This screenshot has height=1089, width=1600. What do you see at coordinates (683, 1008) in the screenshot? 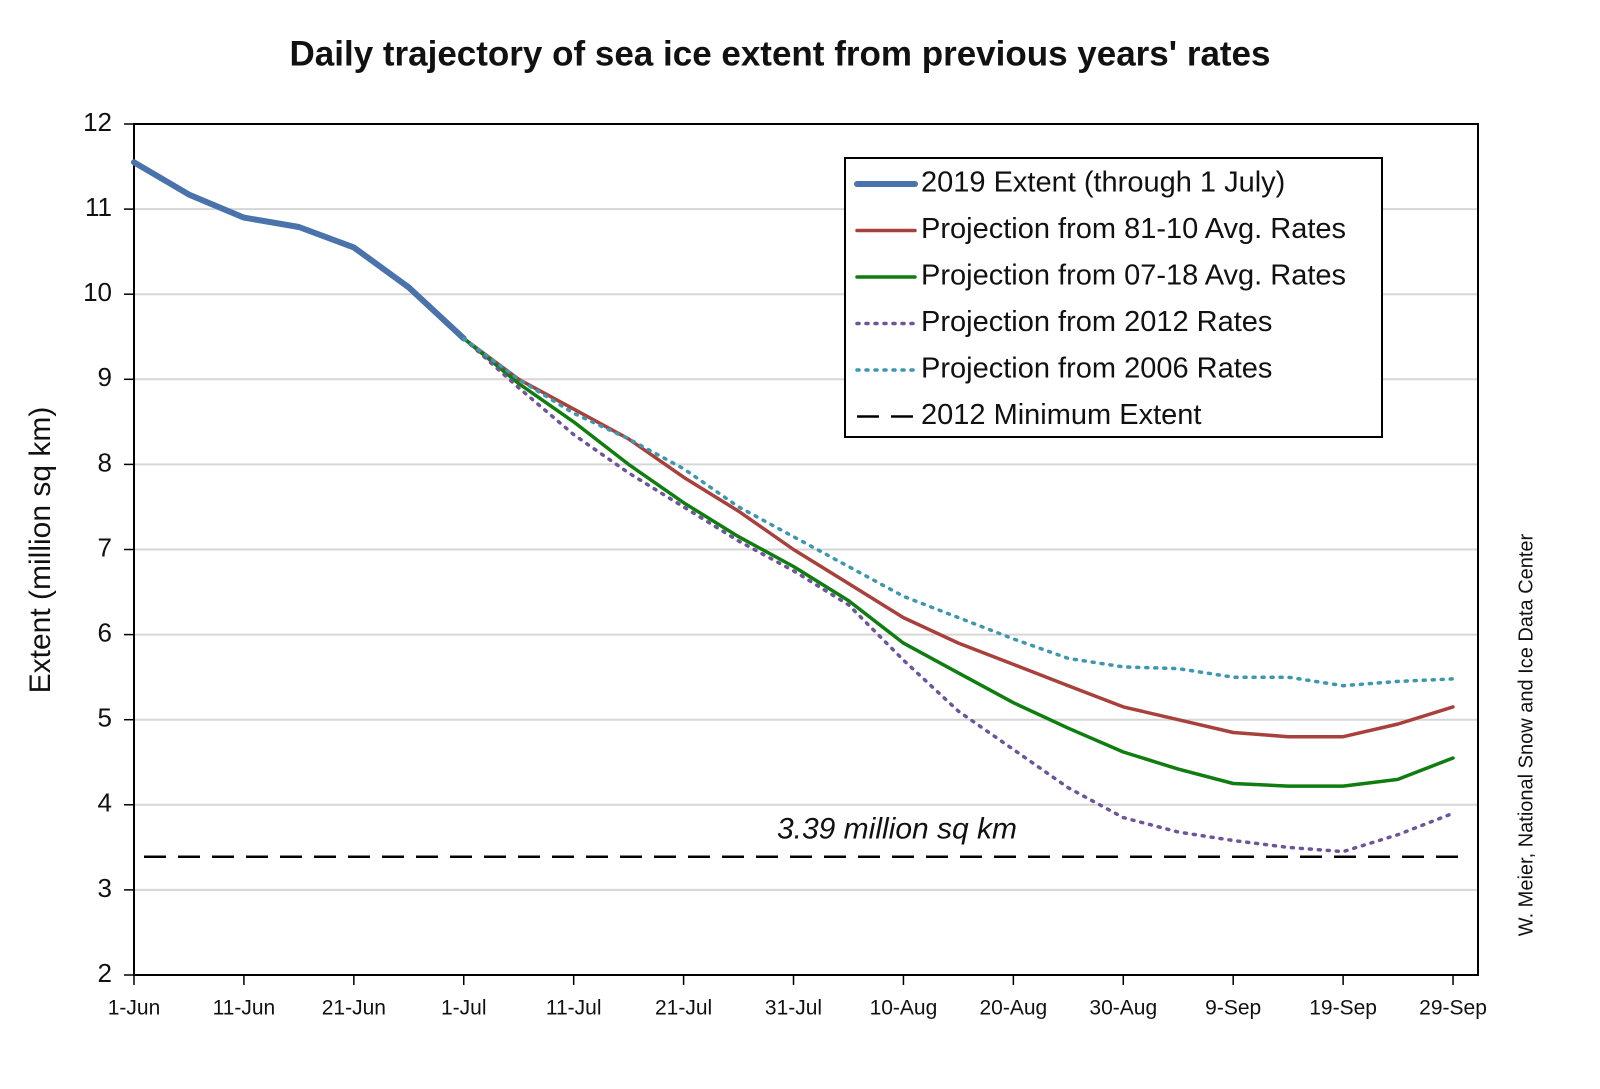
I see `x-tick-label: 21-Jul` at bounding box center [683, 1008].